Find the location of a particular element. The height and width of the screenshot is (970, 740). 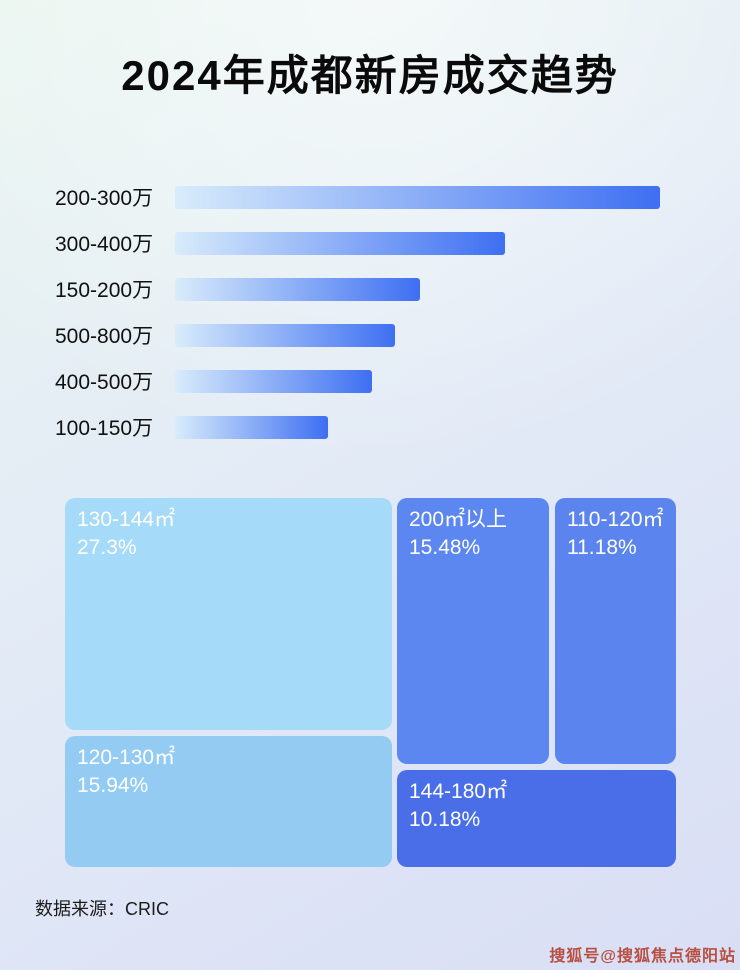

bar-row: 400-500万 is located at coordinates (370, 381).